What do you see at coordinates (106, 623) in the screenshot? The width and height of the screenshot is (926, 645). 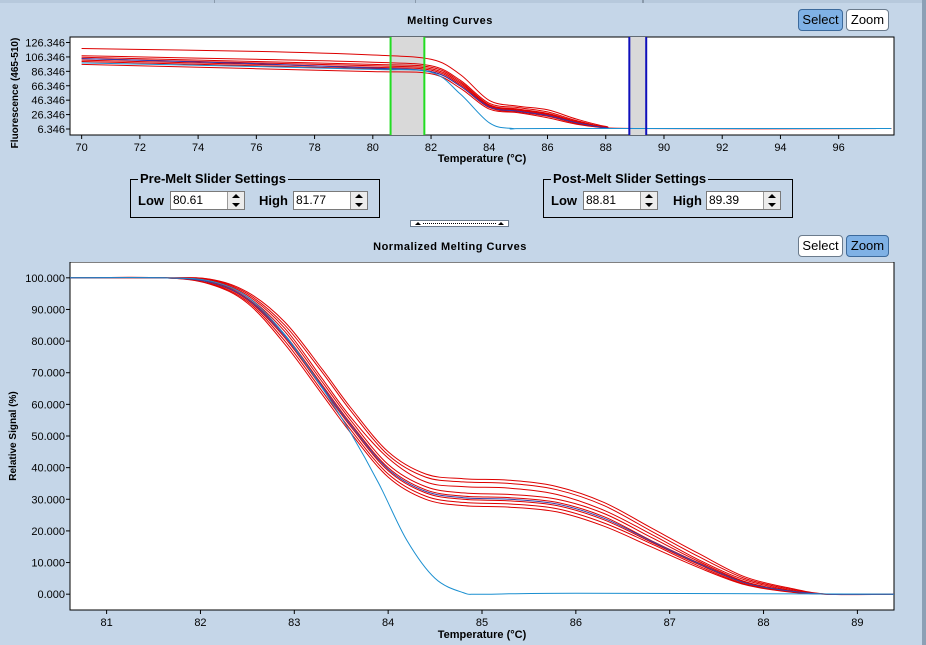 I see `x-tick-label: 81` at bounding box center [106, 623].